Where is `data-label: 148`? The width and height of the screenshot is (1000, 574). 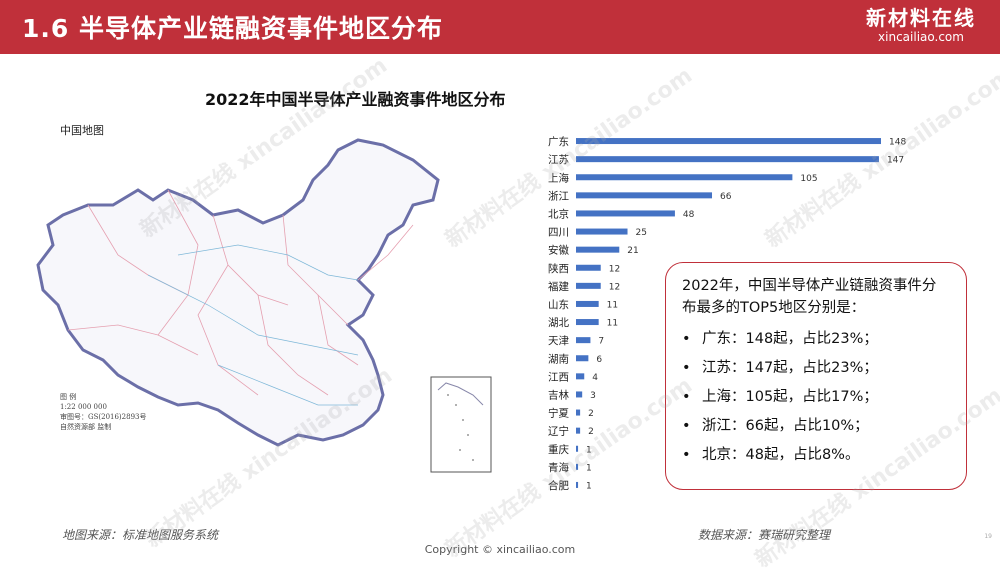 data-label: 148 is located at coordinates (897, 143).